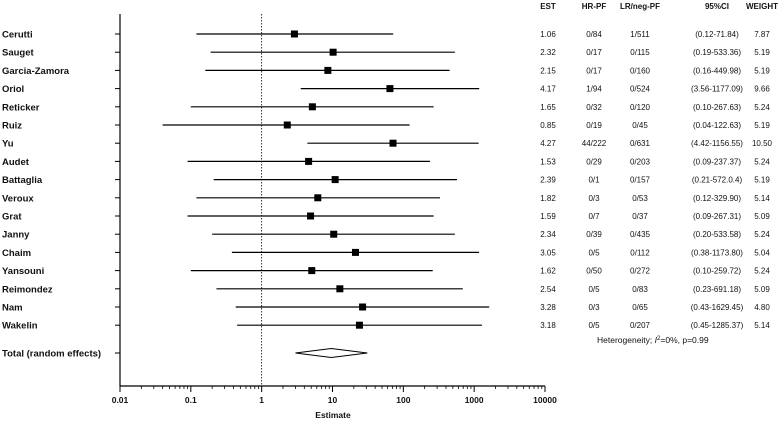 The height and width of the screenshot is (422, 780). Describe the element at coordinates (594, 180) in the screenshot. I see `table-cell: 0/1` at that location.